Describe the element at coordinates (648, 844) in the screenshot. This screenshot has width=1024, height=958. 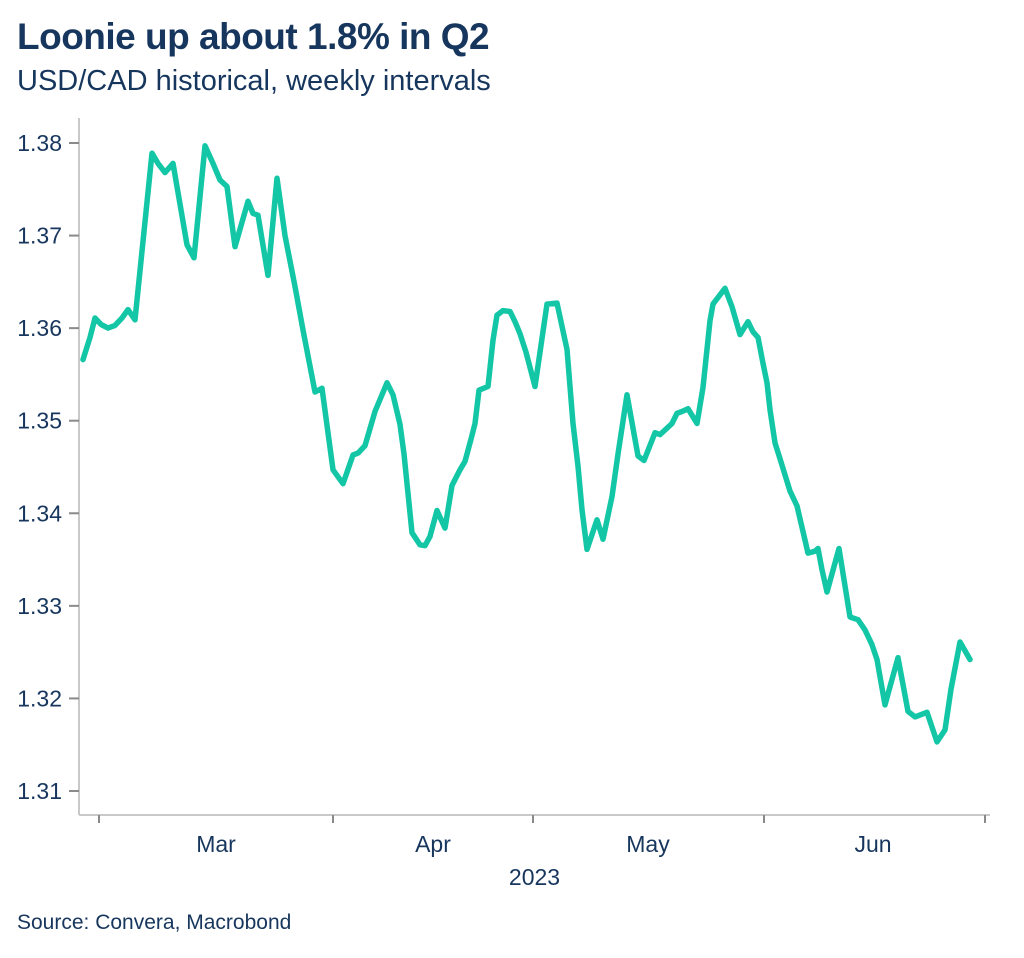
I see `x-tick-label: May` at that location.